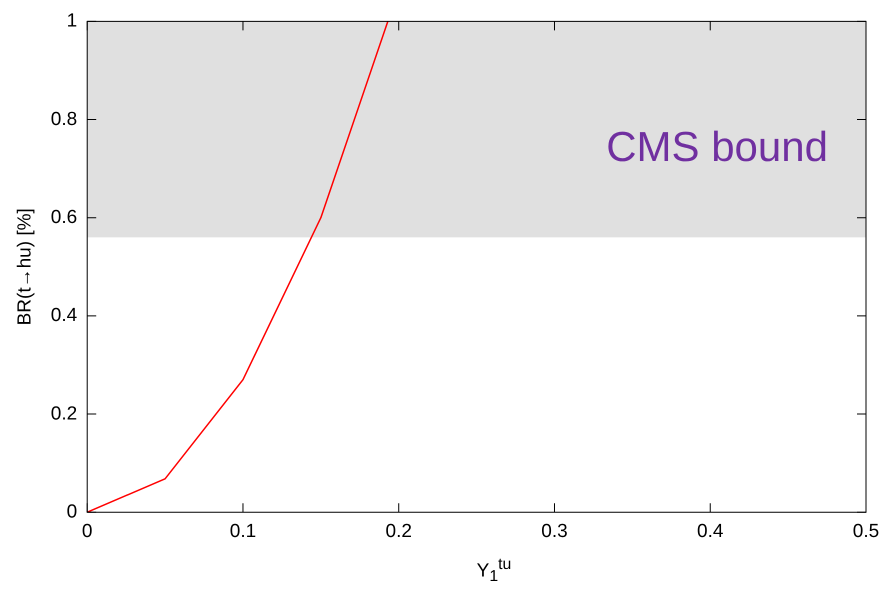 This screenshot has width=888, height=596. I want to click on y-axis-title: BR(t→hu) [%], so click(25, 267).